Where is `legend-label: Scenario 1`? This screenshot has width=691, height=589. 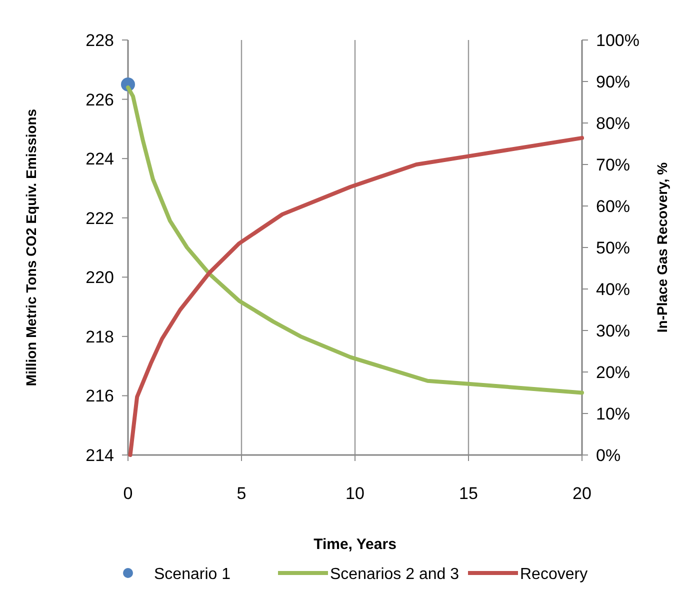
legend-label: Scenario 1 is located at coordinates (192, 574).